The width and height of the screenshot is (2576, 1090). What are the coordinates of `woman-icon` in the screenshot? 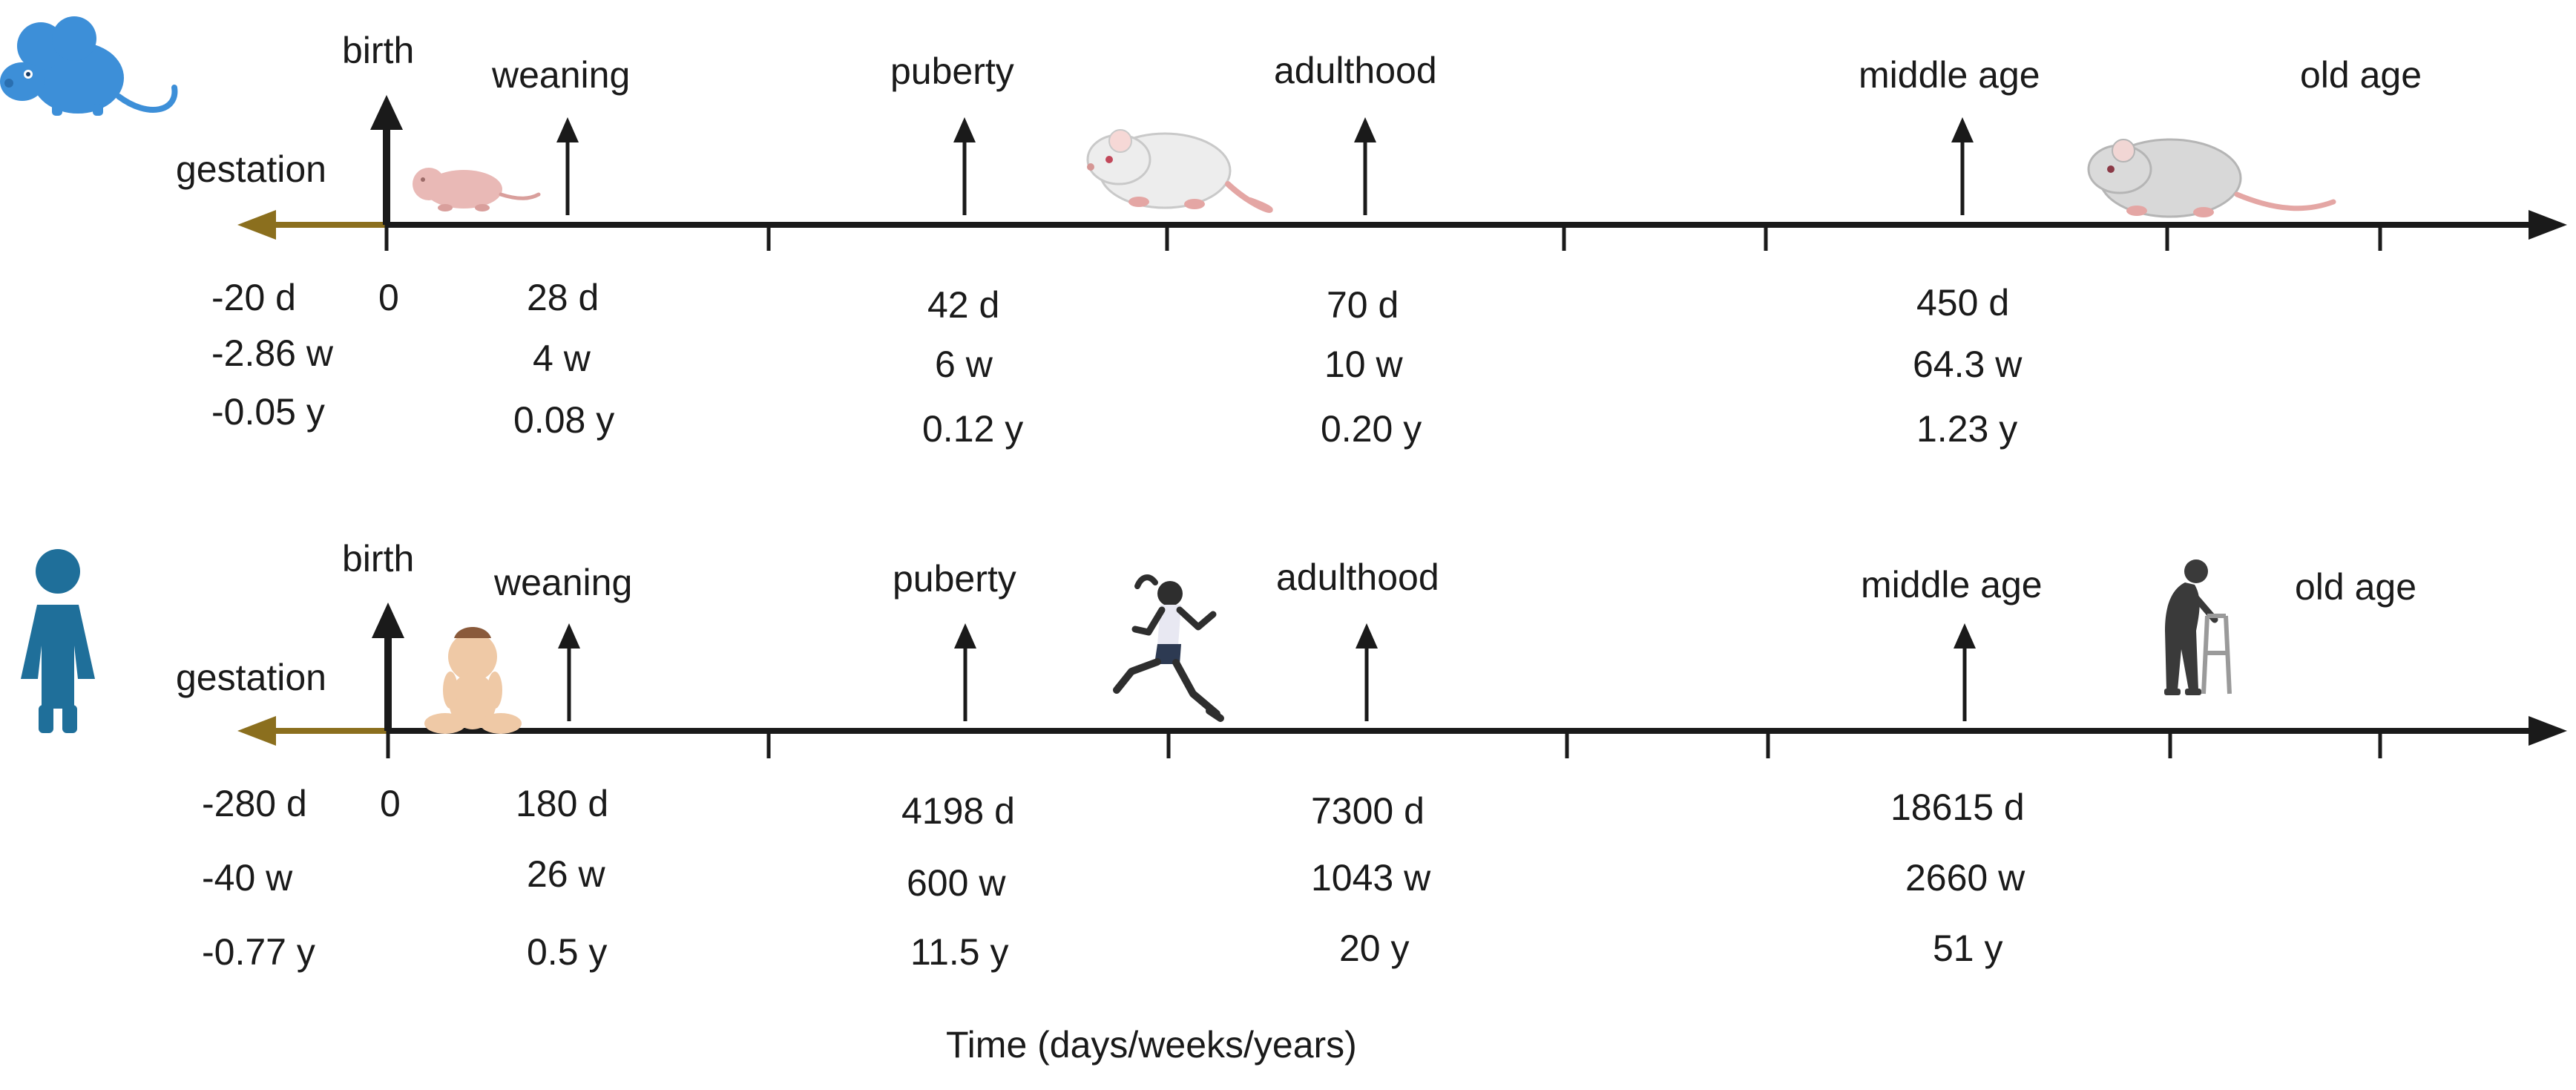 It's located at (58, 641).